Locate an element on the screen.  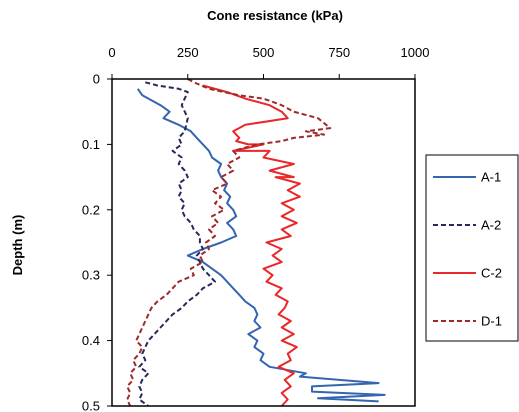
legend: A-1 A-2 C-2 D-1 is located at coordinates (472, 248).